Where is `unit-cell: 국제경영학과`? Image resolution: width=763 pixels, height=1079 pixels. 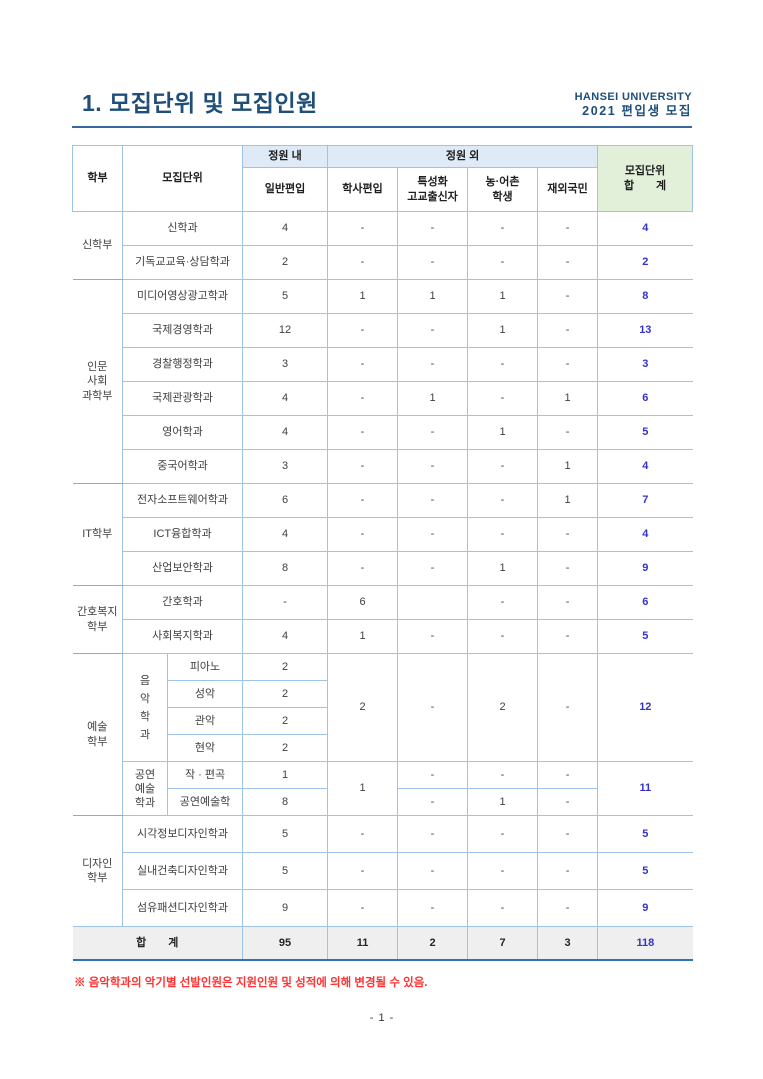
unit-cell: 국제경영학과 is located at coordinates (182, 330).